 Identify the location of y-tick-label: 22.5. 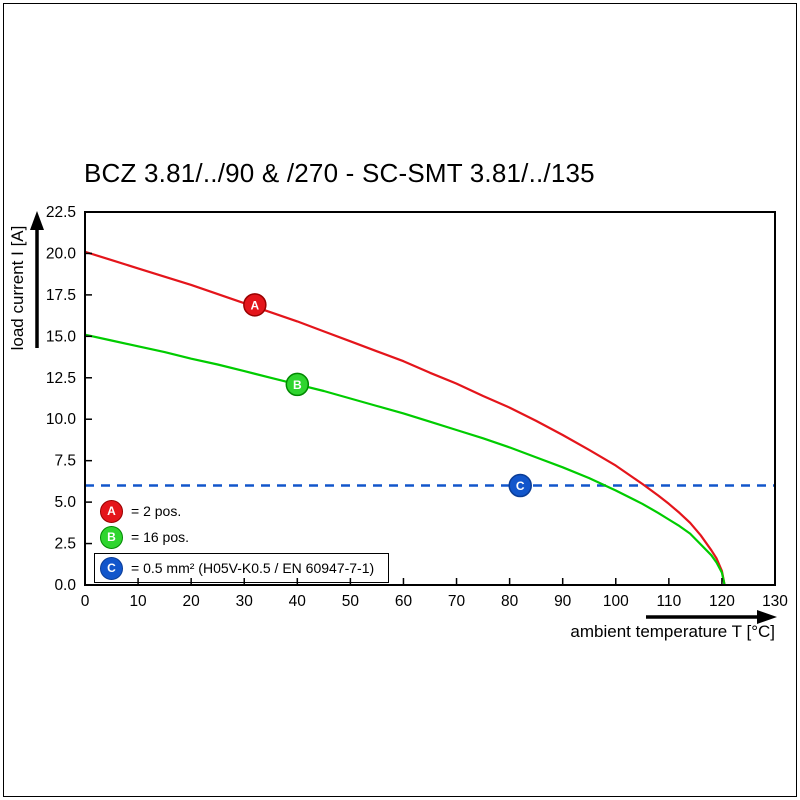
(61, 212).